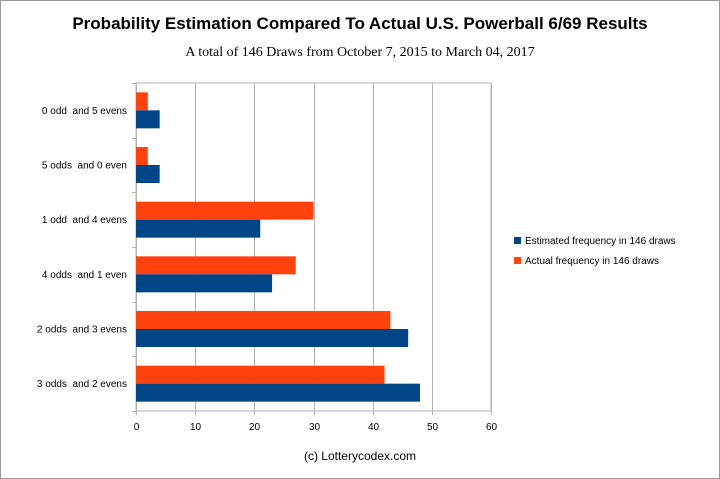 The width and height of the screenshot is (720, 479). I want to click on x-tick-label: 10, so click(196, 427).